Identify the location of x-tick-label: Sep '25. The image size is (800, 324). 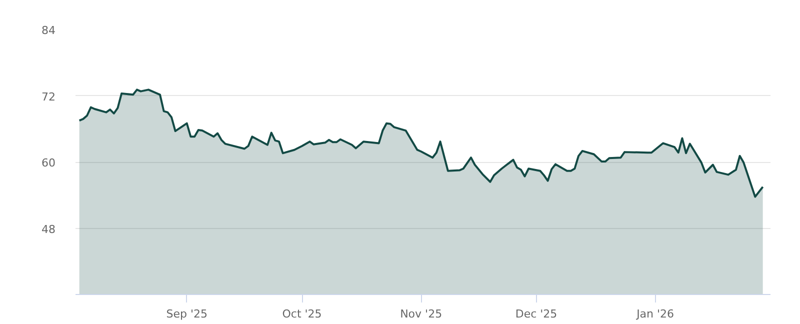
(187, 314).